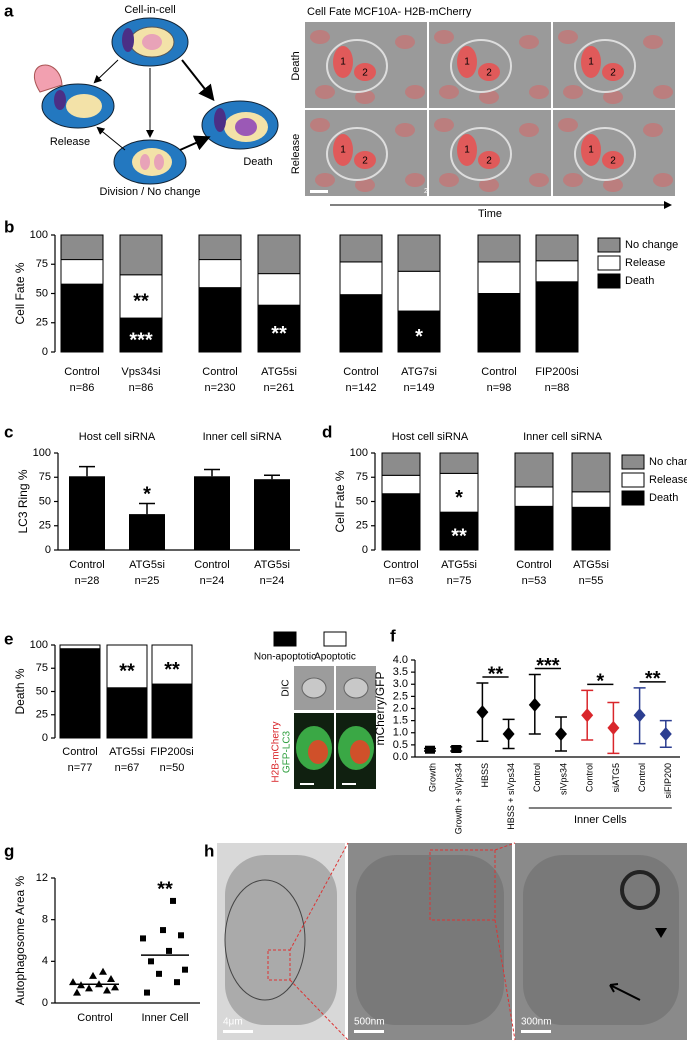 This screenshot has height=1050, width=687. I want to click on x-tick-label: Growth, so click(432, 777).